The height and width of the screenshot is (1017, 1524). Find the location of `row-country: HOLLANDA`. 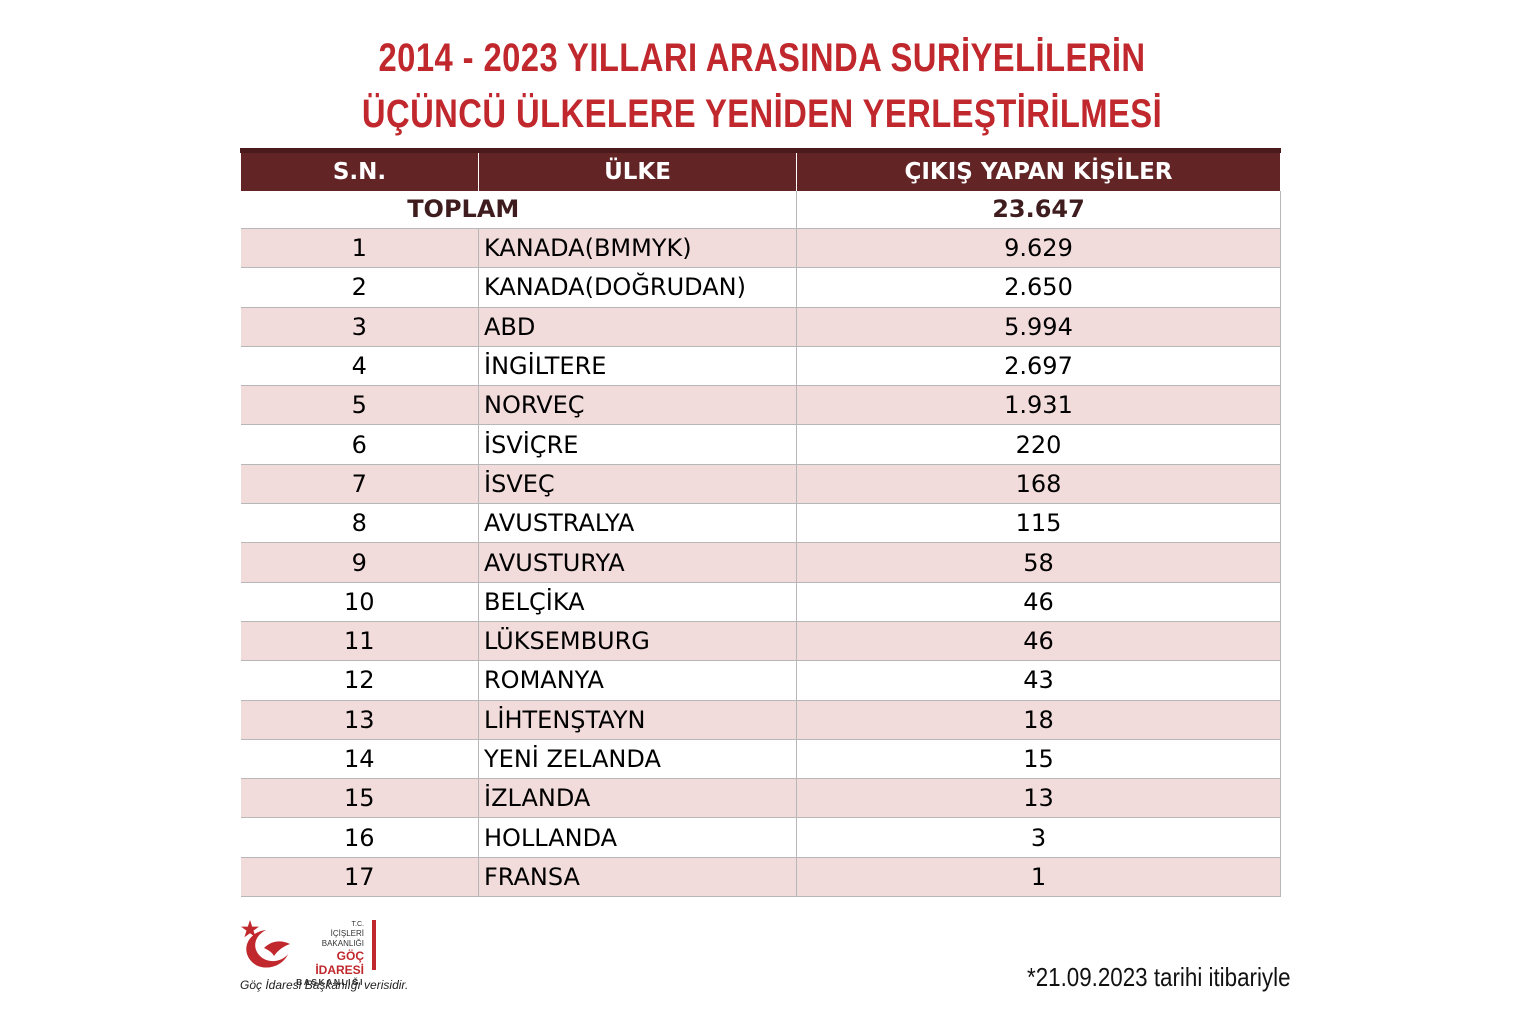

row-country: HOLLANDA is located at coordinates (637, 837).